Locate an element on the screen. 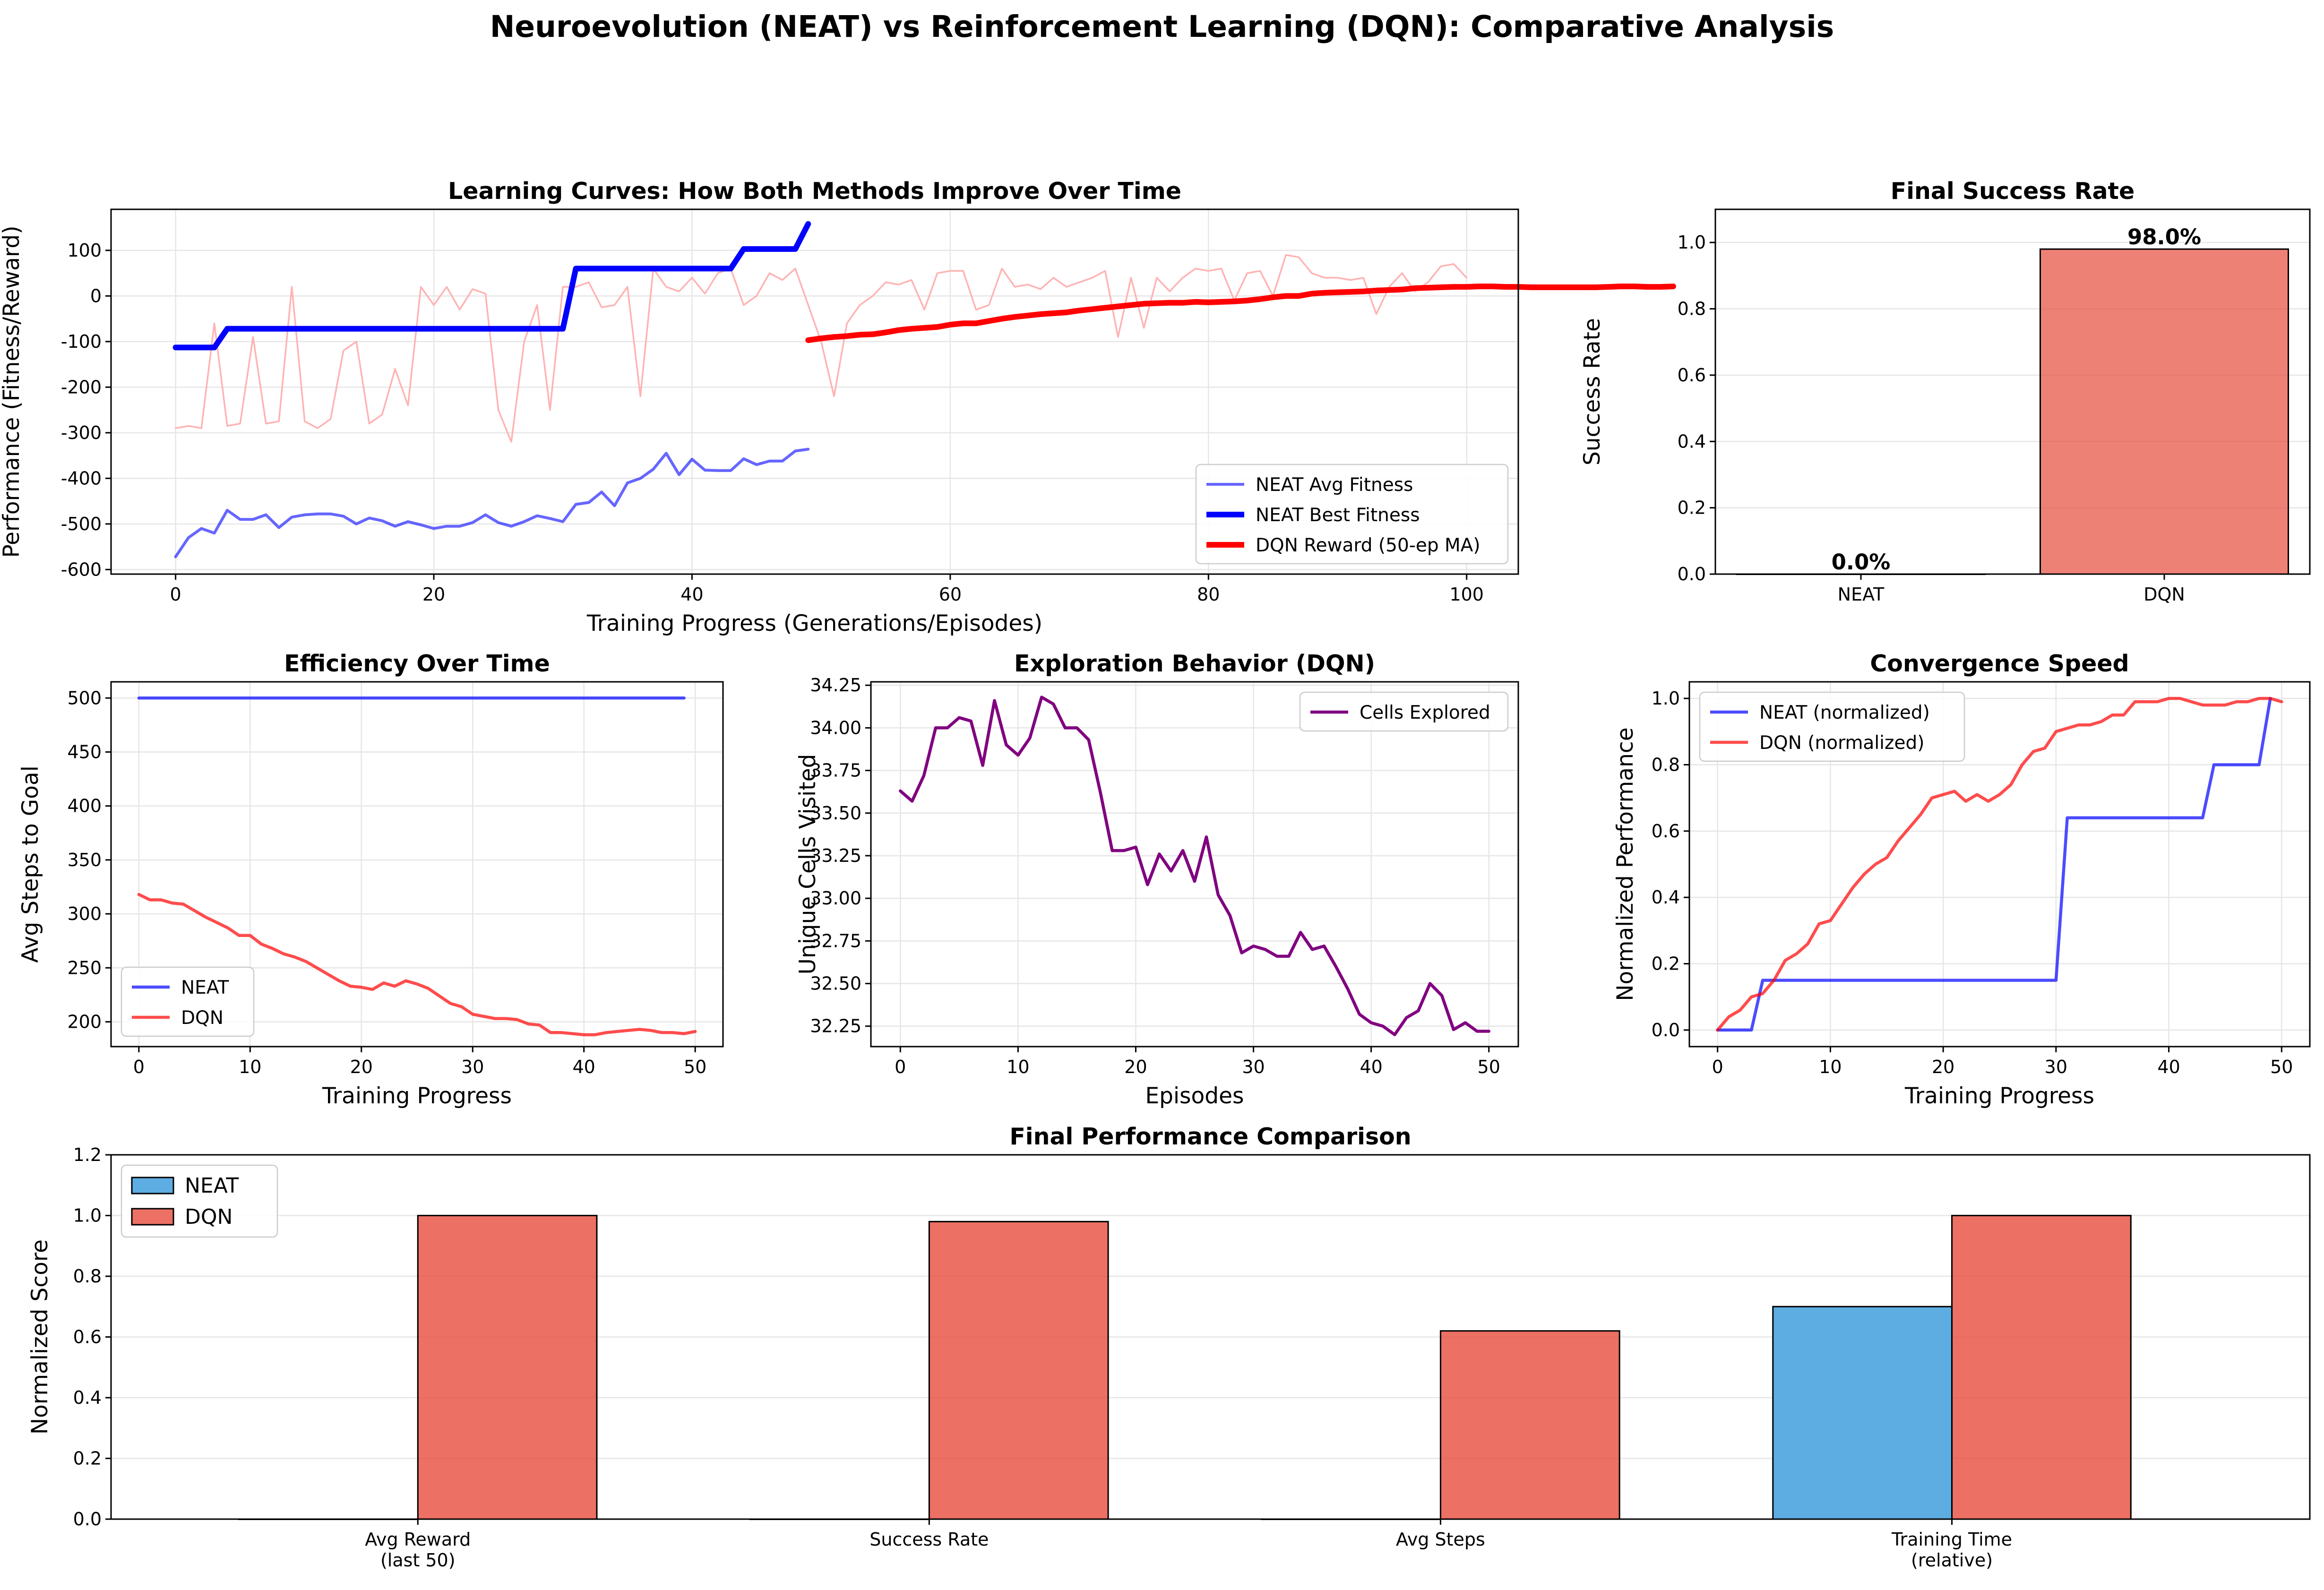 The image size is (2324, 1590). y-tick-label: 400 is located at coordinates (85, 806).